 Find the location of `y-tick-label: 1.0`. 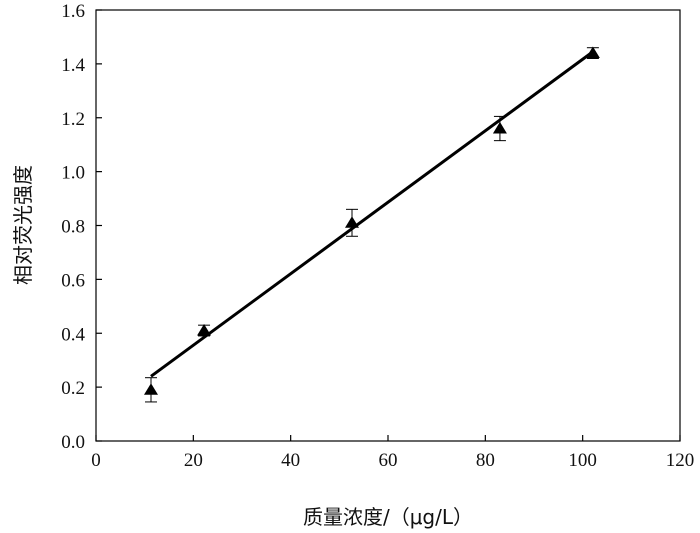

y-tick-label: 1.0 is located at coordinates (73, 173).